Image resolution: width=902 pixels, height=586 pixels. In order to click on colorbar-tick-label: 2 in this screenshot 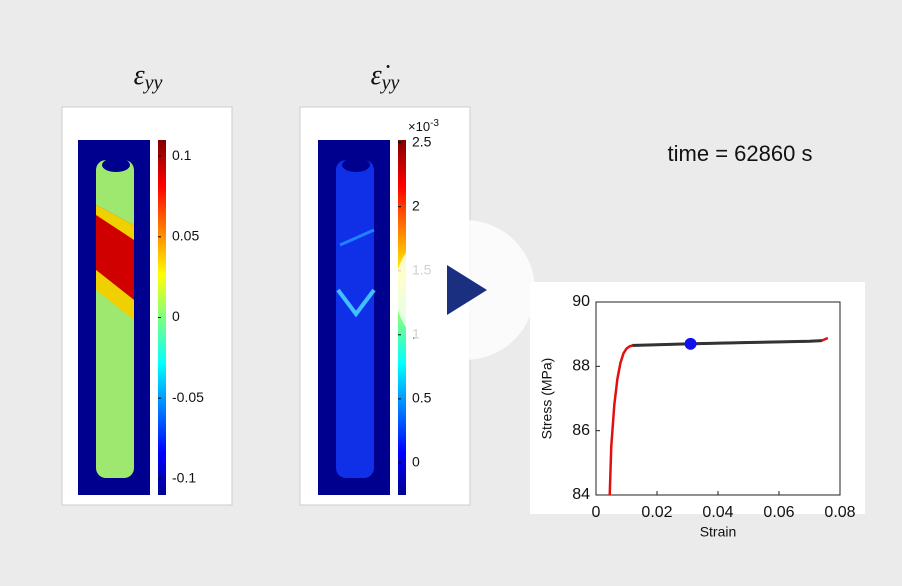, I will do `click(416, 205)`.